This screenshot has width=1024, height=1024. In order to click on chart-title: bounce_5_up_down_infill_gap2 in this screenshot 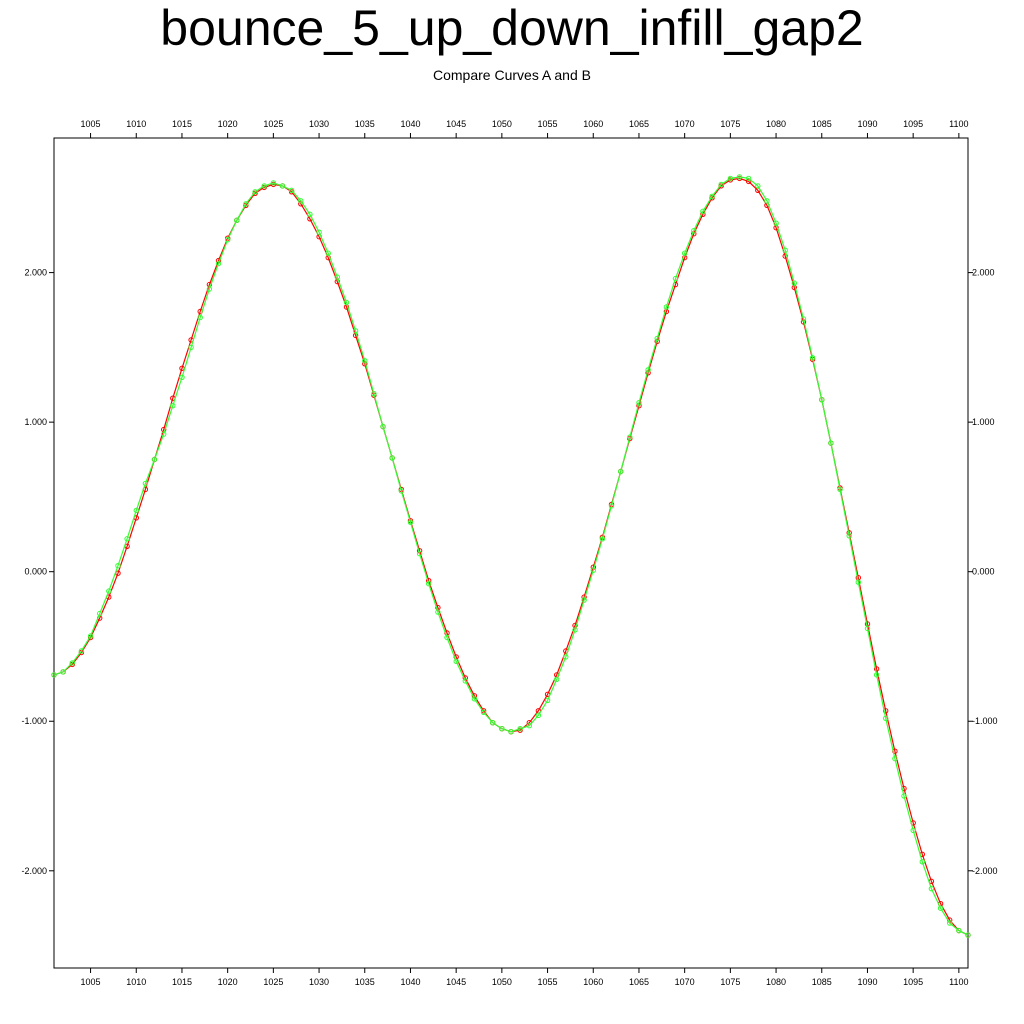, I will do `click(512, 28)`.